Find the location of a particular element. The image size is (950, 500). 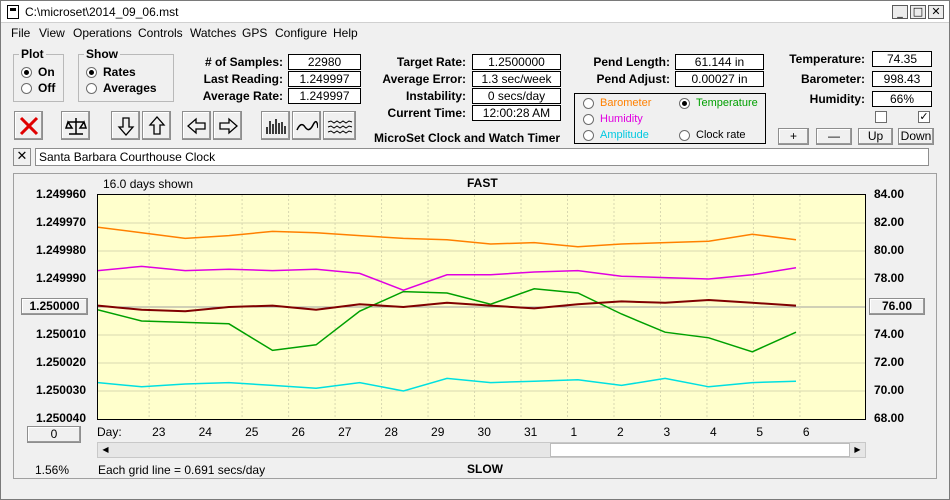

smooth-view-button is located at coordinates (306, 125).